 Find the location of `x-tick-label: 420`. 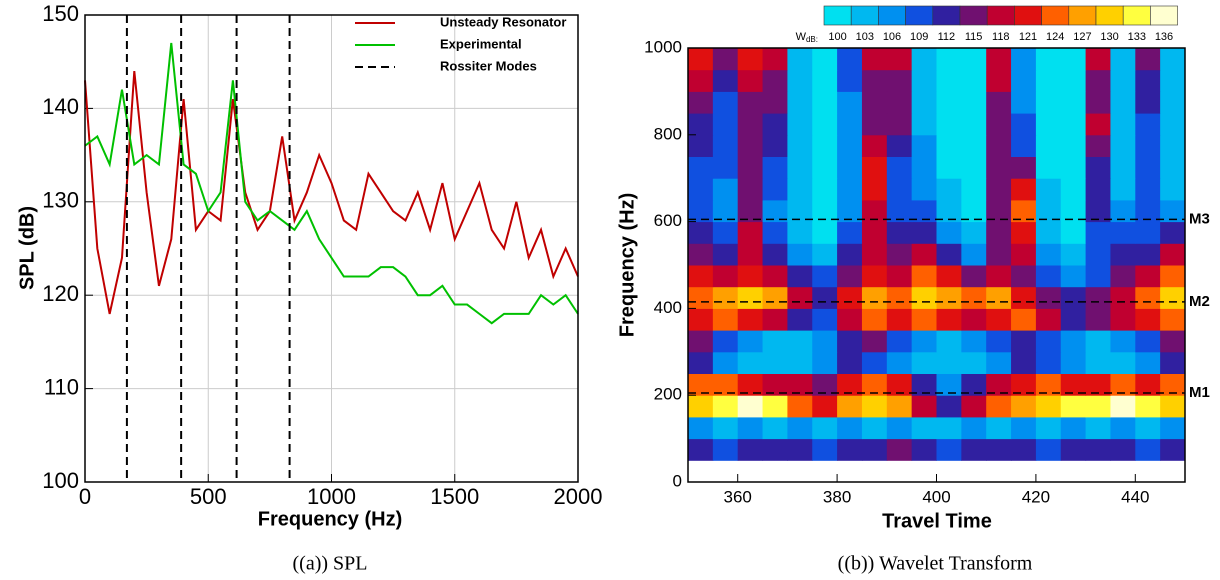

x-tick-label: 420 is located at coordinates (1036, 496).